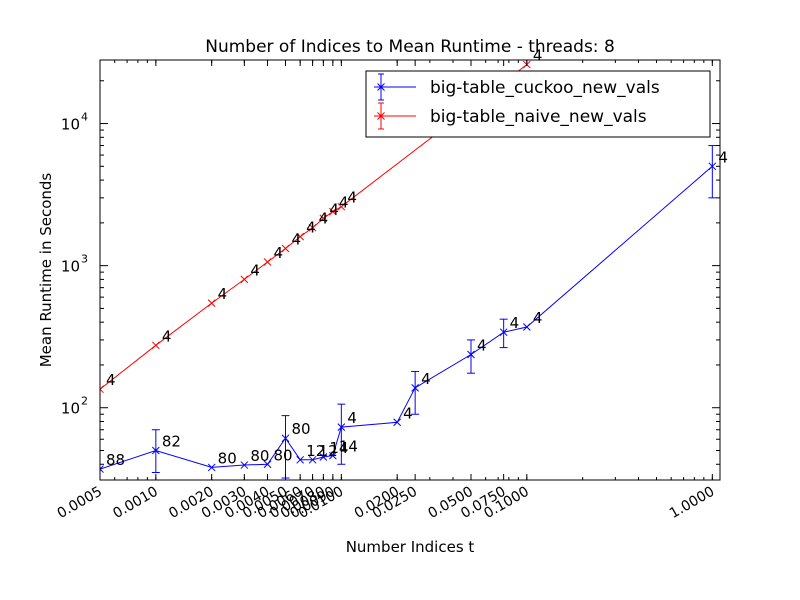 The width and height of the screenshot is (800, 600). What do you see at coordinates (84, 117) in the screenshot?
I see `y-tick-label-exponent: 4` at bounding box center [84, 117].